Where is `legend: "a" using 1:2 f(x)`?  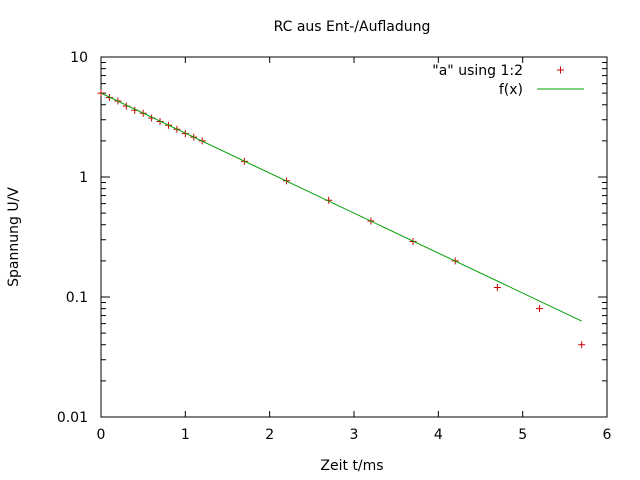 legend: "a" using 1:2 f(x) is located at coordinates (508, 80).